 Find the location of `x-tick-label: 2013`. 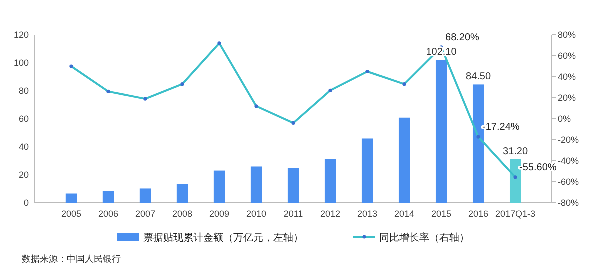

x-tick-label: 2013 is located at coordinates (368, 214).